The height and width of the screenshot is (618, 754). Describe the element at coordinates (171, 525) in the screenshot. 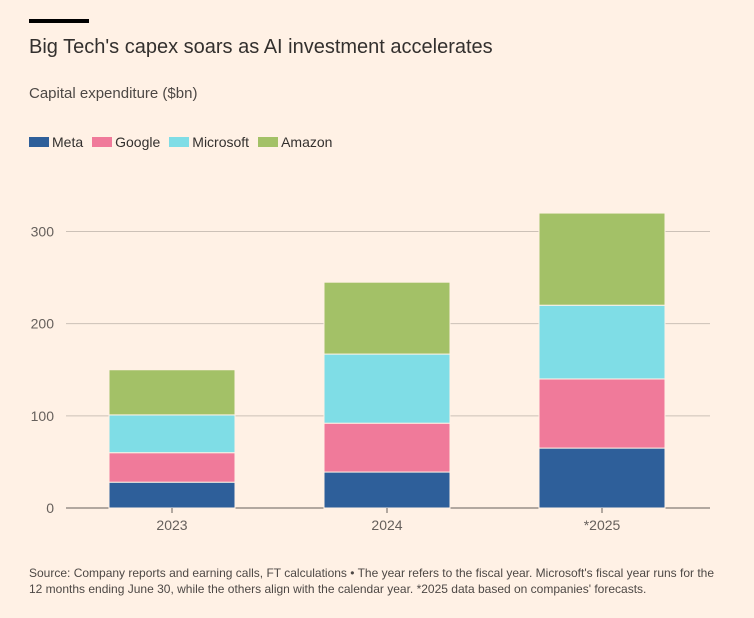

I see `x-tick-label-0: 2023` at that location.